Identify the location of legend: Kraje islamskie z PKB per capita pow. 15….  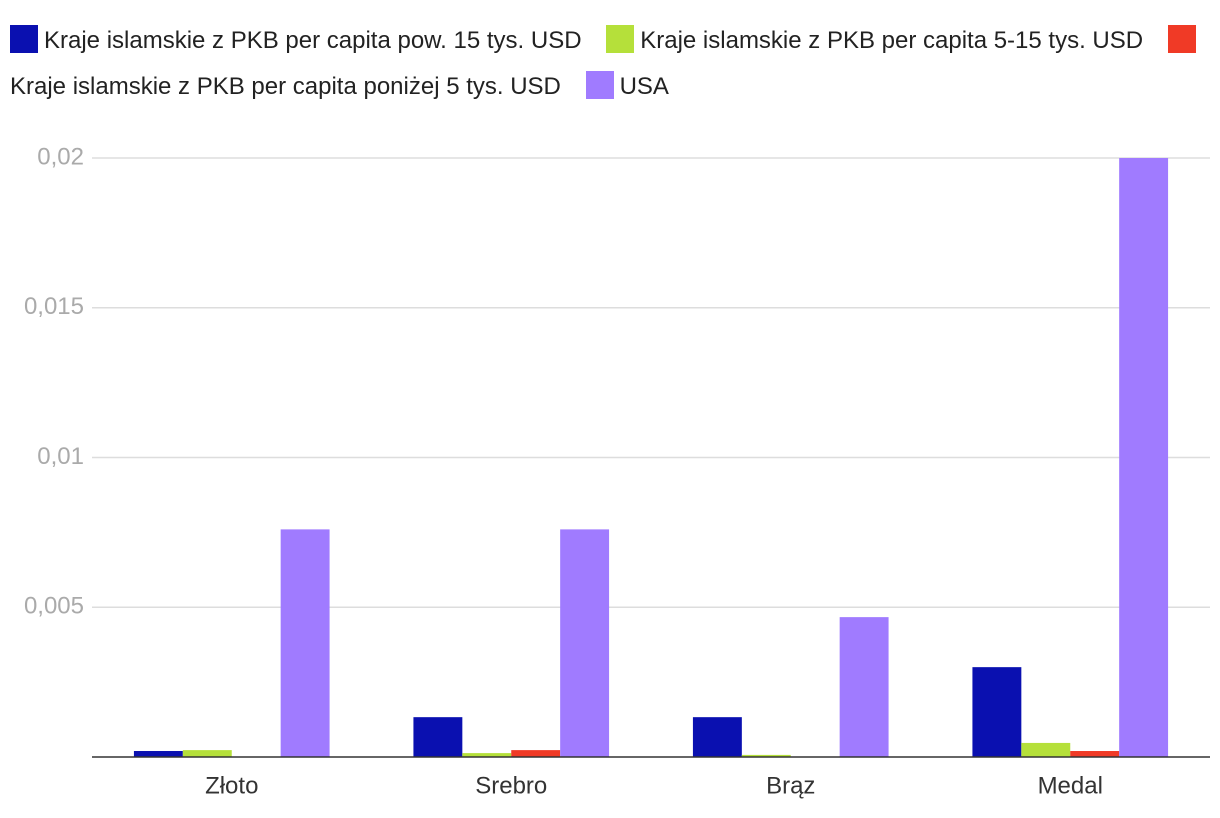
(610, 64).